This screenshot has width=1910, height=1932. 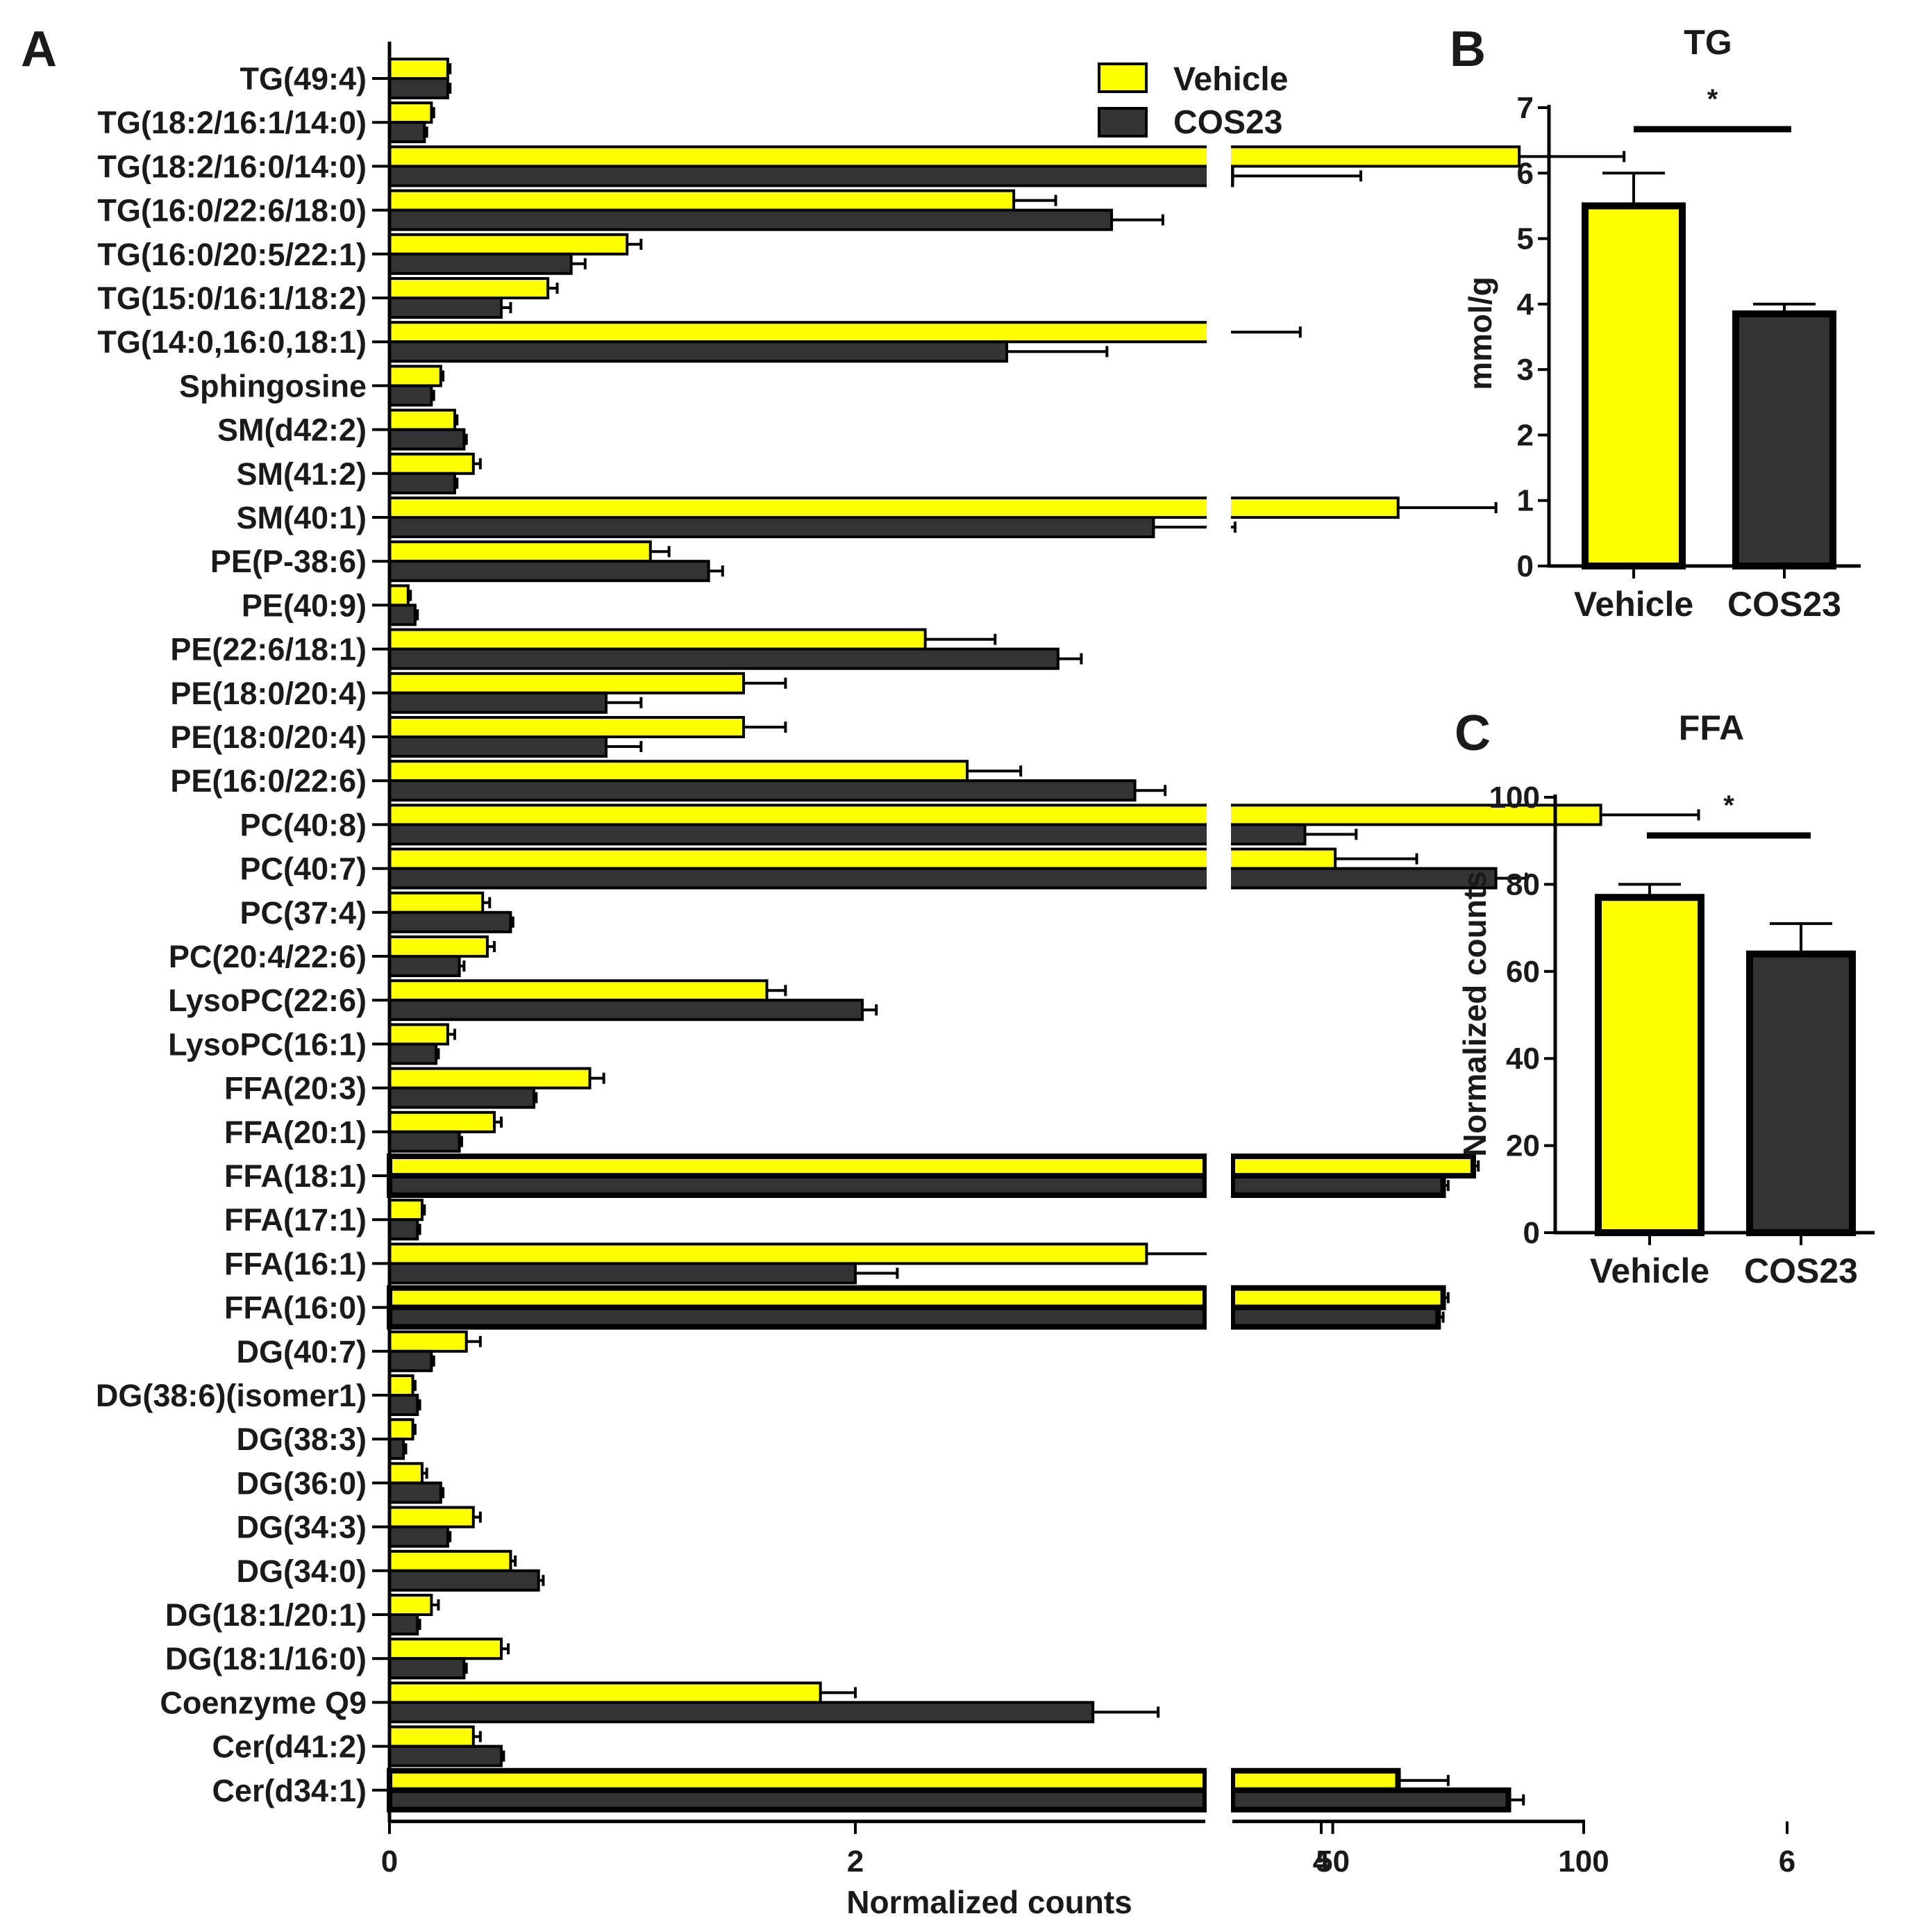 What do you see at coordinates (1321, 1861) in the screenshot?
I see `x-tick-label: 4` at bounding box center [1321, 1861].